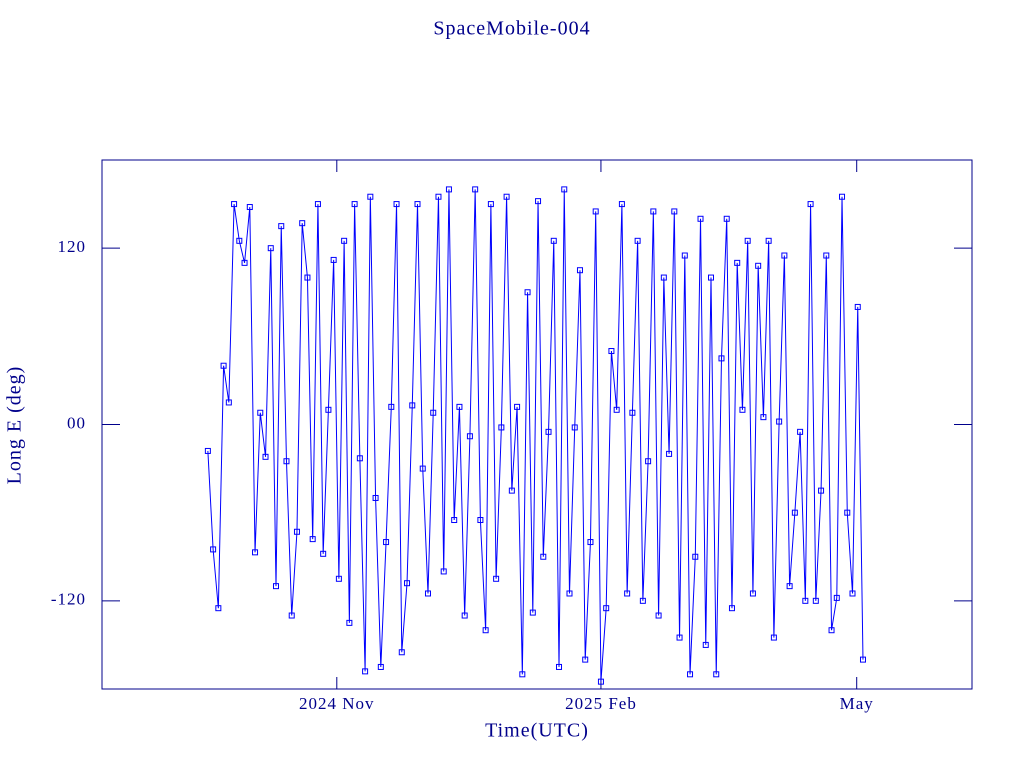 Image resolution: width=1024 pixels, height=768 pixels. What do you see at coordinates (68, 599) in the screenshot?
I see `y-tick-label: -120` at bounding box center [68, 599].